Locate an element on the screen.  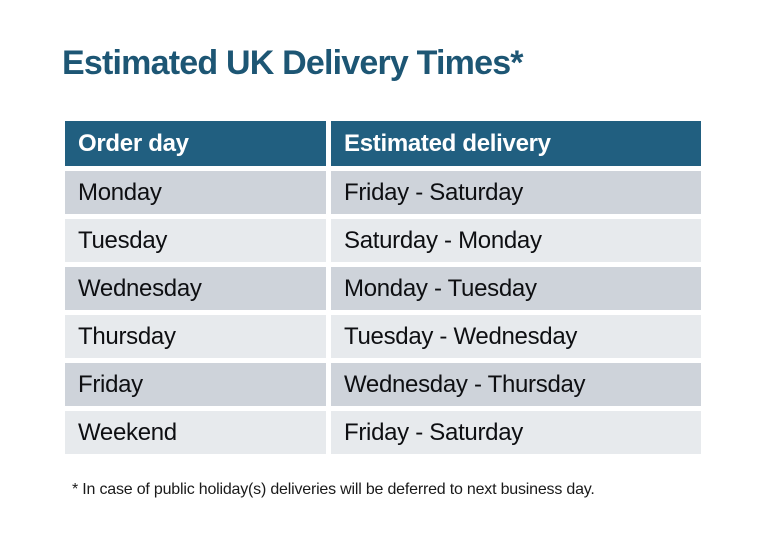
column-header-estimated-delivery: Estimated delivery is located at coordinates (516, 143).